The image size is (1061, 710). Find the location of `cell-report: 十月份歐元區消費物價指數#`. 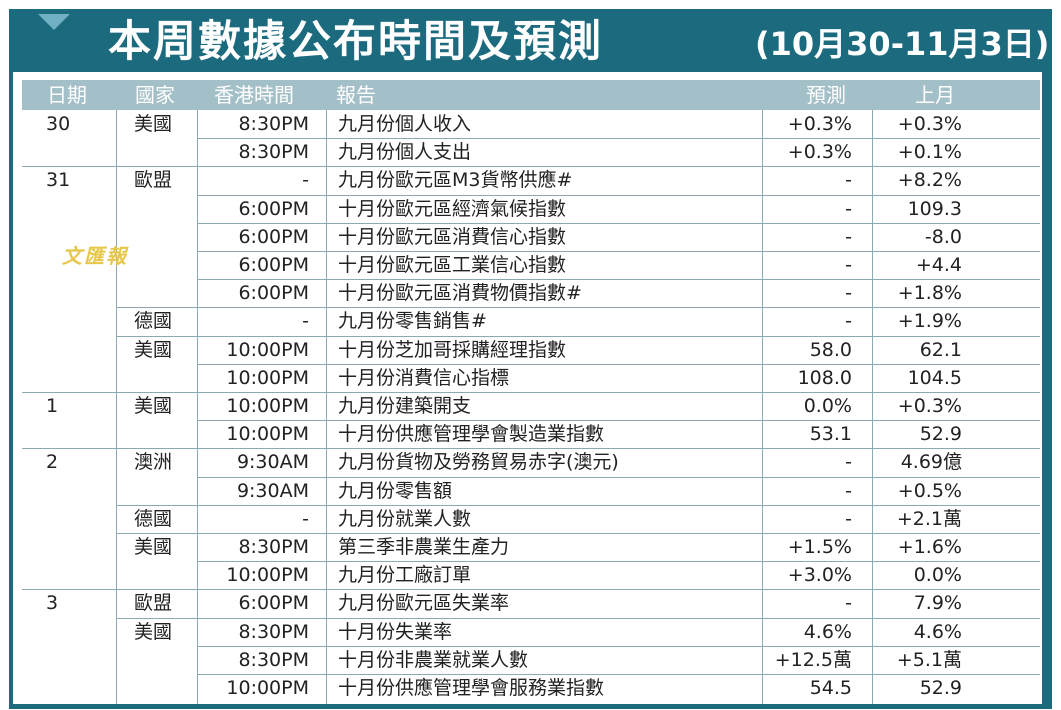

cell-report: 十月份歐元區消費物價指數# is located at coordinates (460, 293).